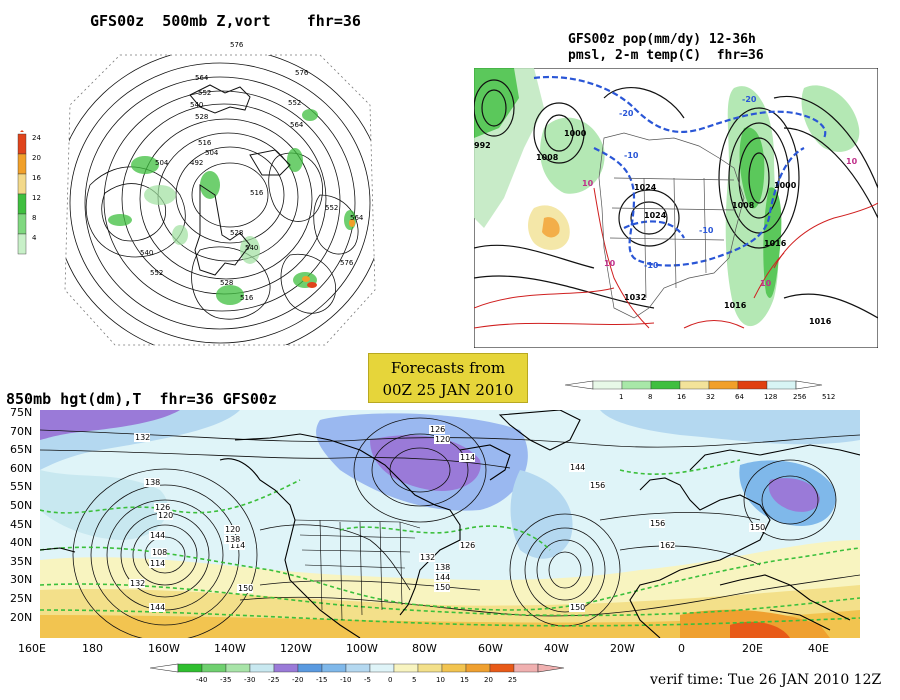 The width and height of the screenshot is (900, 700). I want to click on banner-line-2: 00Z 25 JAN 2010, so click(448, 390).